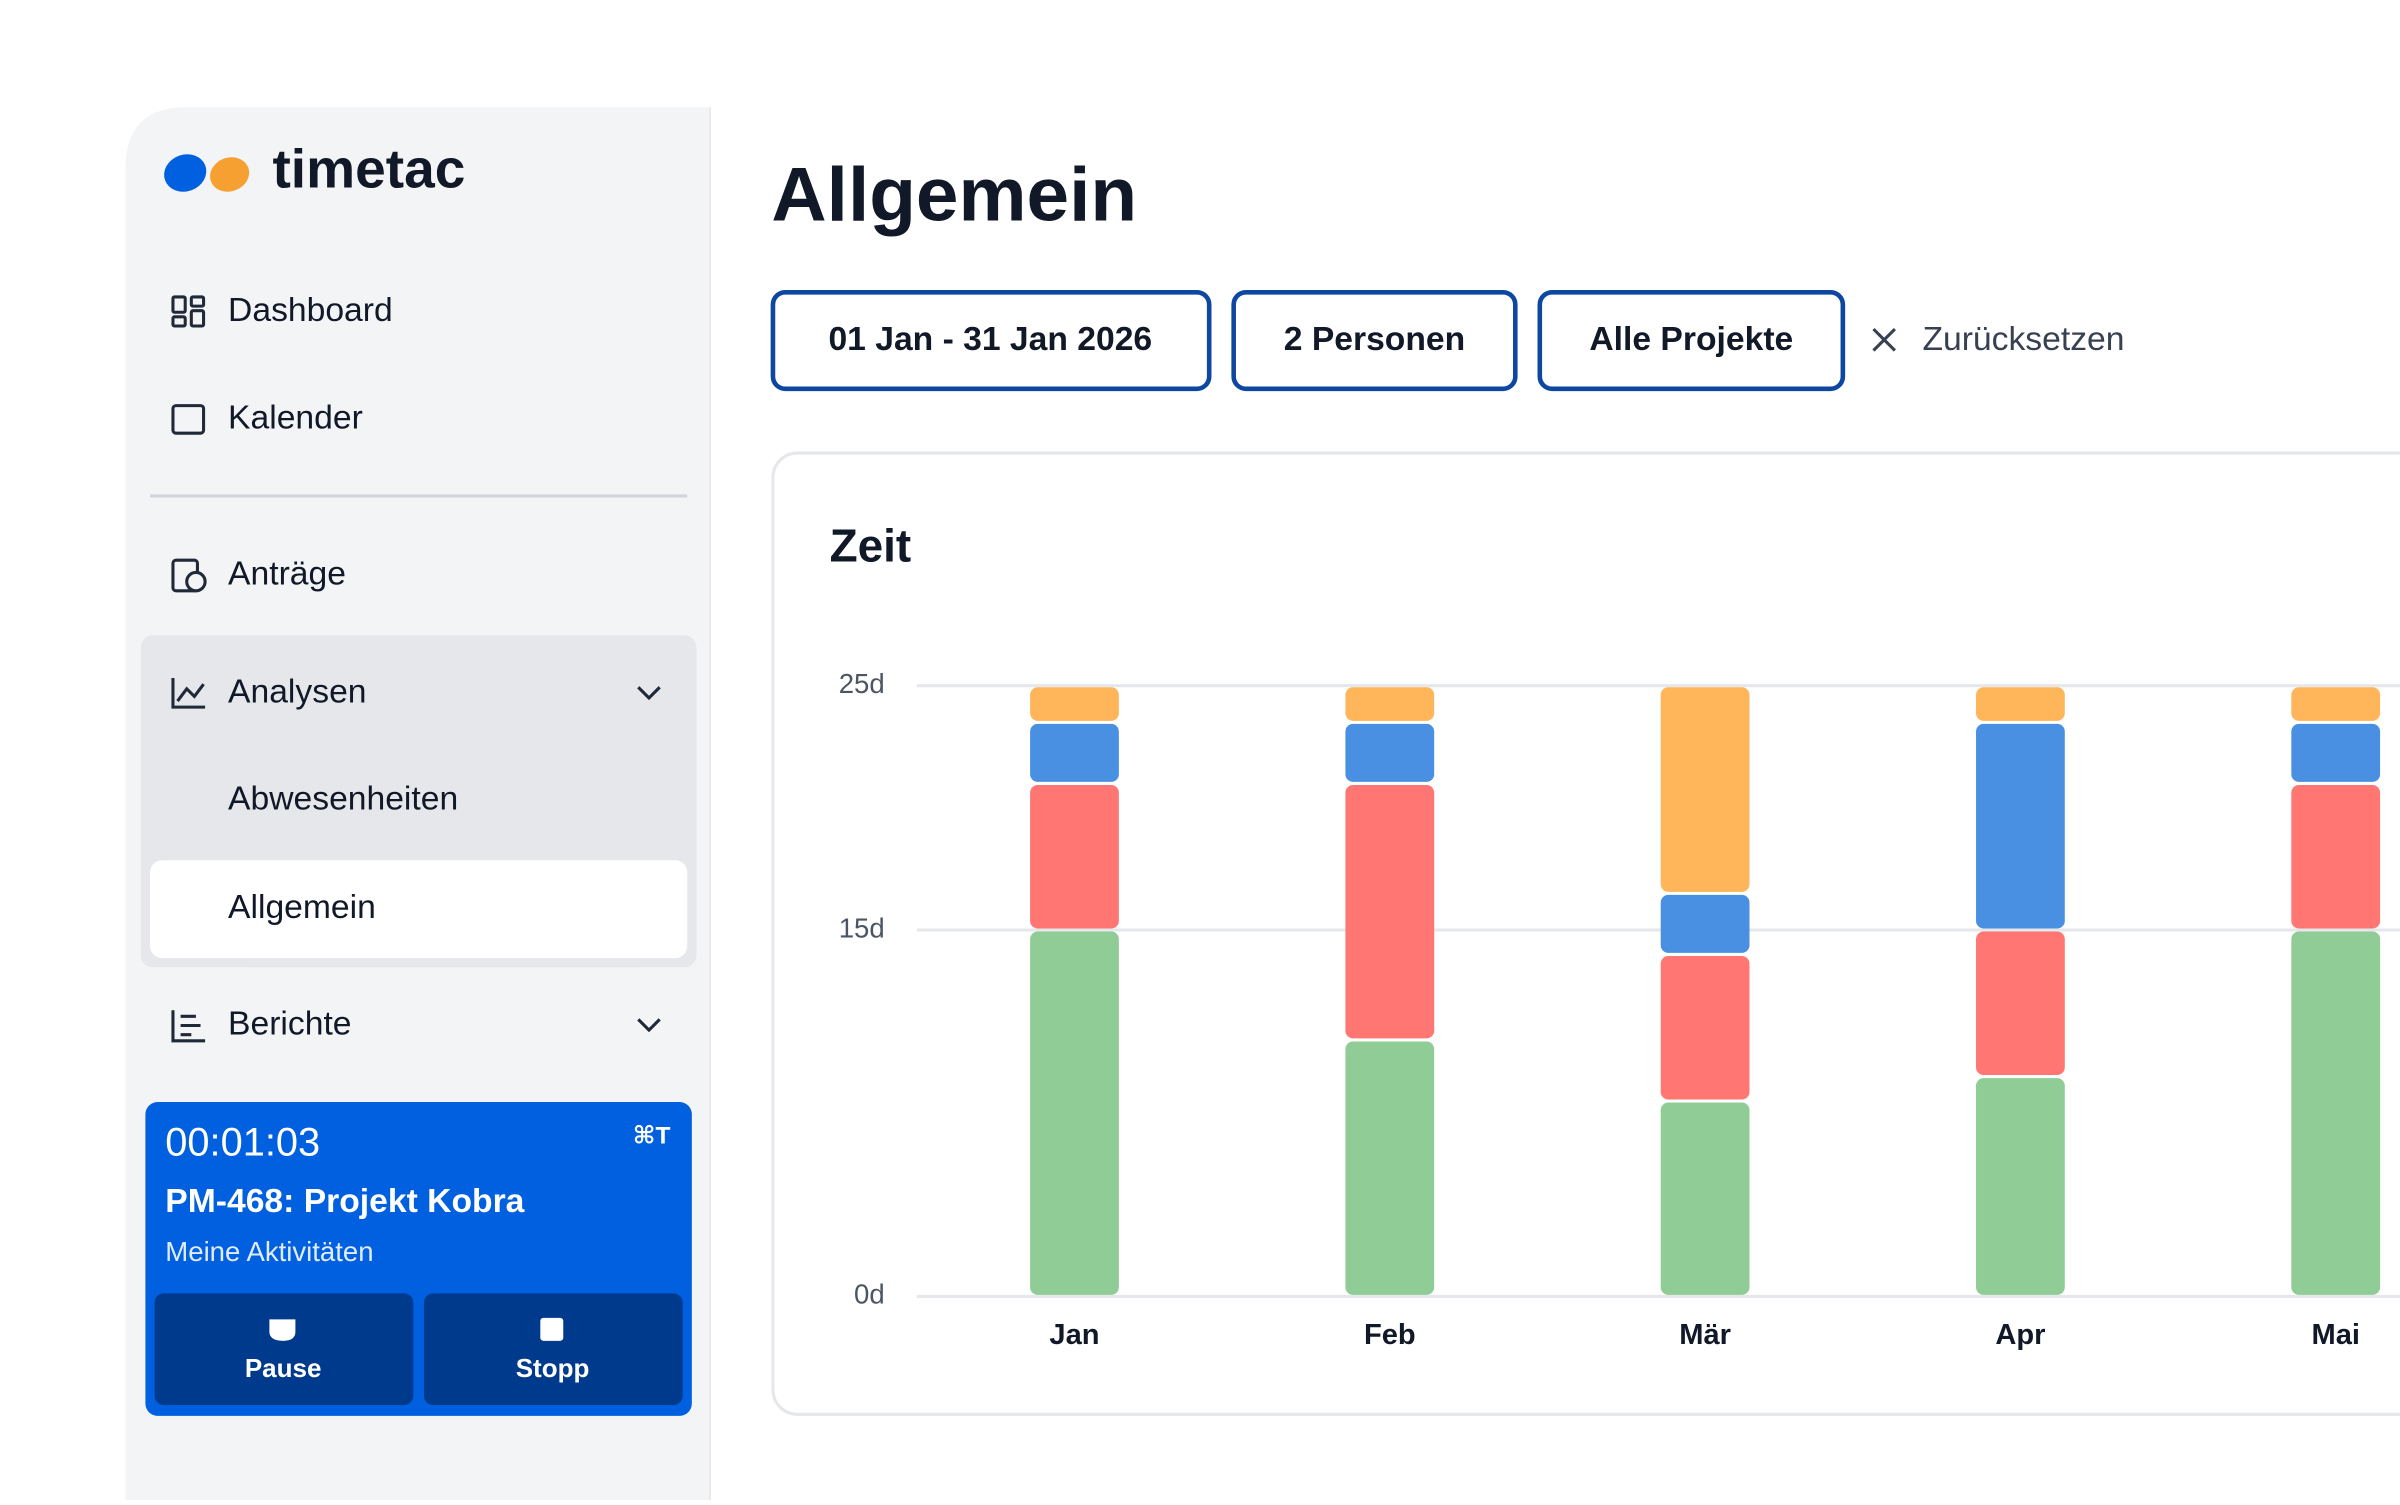  What do you see at coordinates (2023, 339) in the screenshot?
I see `reset-link: Zurücksetzen` at bounding box center [2023, 339].